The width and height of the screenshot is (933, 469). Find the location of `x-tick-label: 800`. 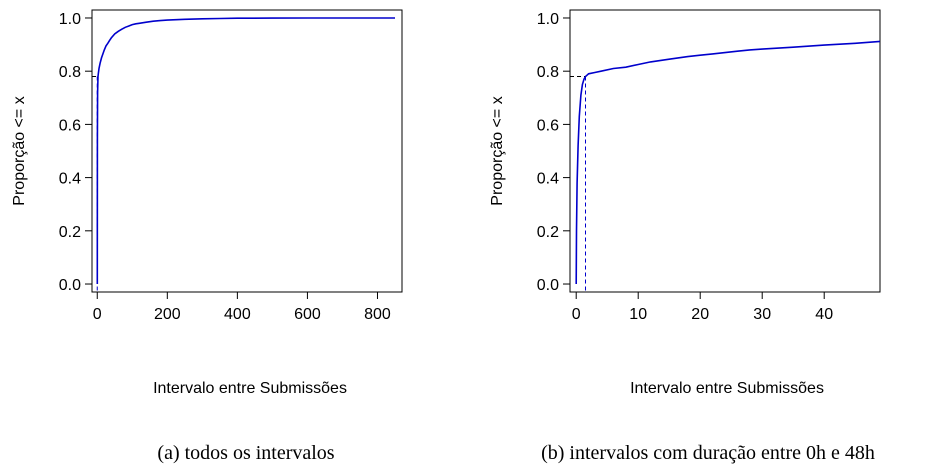

x-tick-label: 800 is located at coordinates (377, 314).